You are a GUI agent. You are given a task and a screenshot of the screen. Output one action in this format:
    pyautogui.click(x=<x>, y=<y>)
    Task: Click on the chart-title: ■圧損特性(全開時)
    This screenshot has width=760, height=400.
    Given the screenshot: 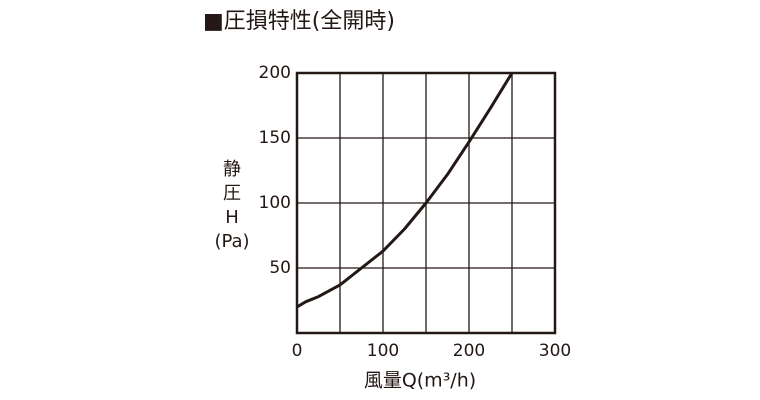 What is the action you would take?
    pyautogui.click(x=299, y=21)
    